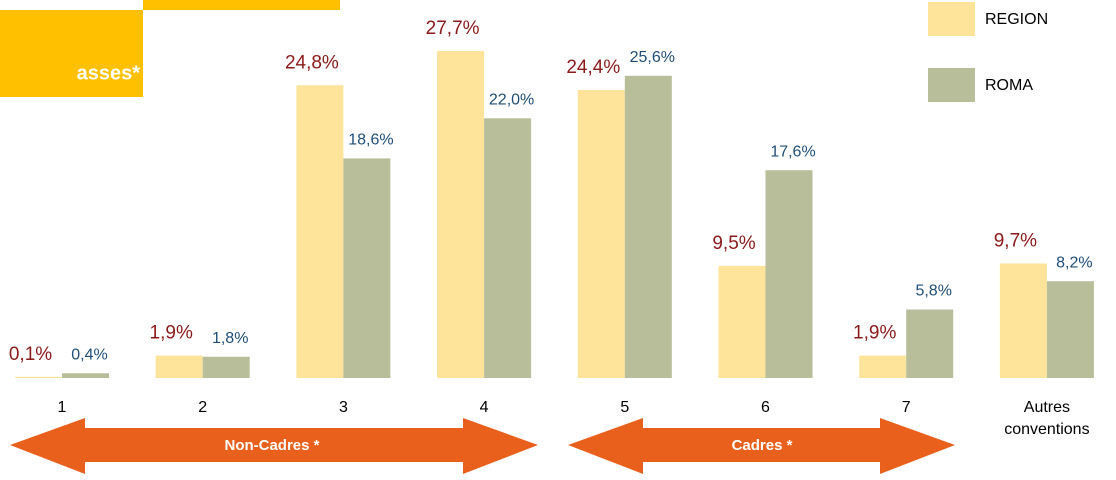 This screenshot has width=1116, height=480. Describe the element at coordinates (1009, 85) in the screenshot. I see `legend-label: ROMA` at that location.